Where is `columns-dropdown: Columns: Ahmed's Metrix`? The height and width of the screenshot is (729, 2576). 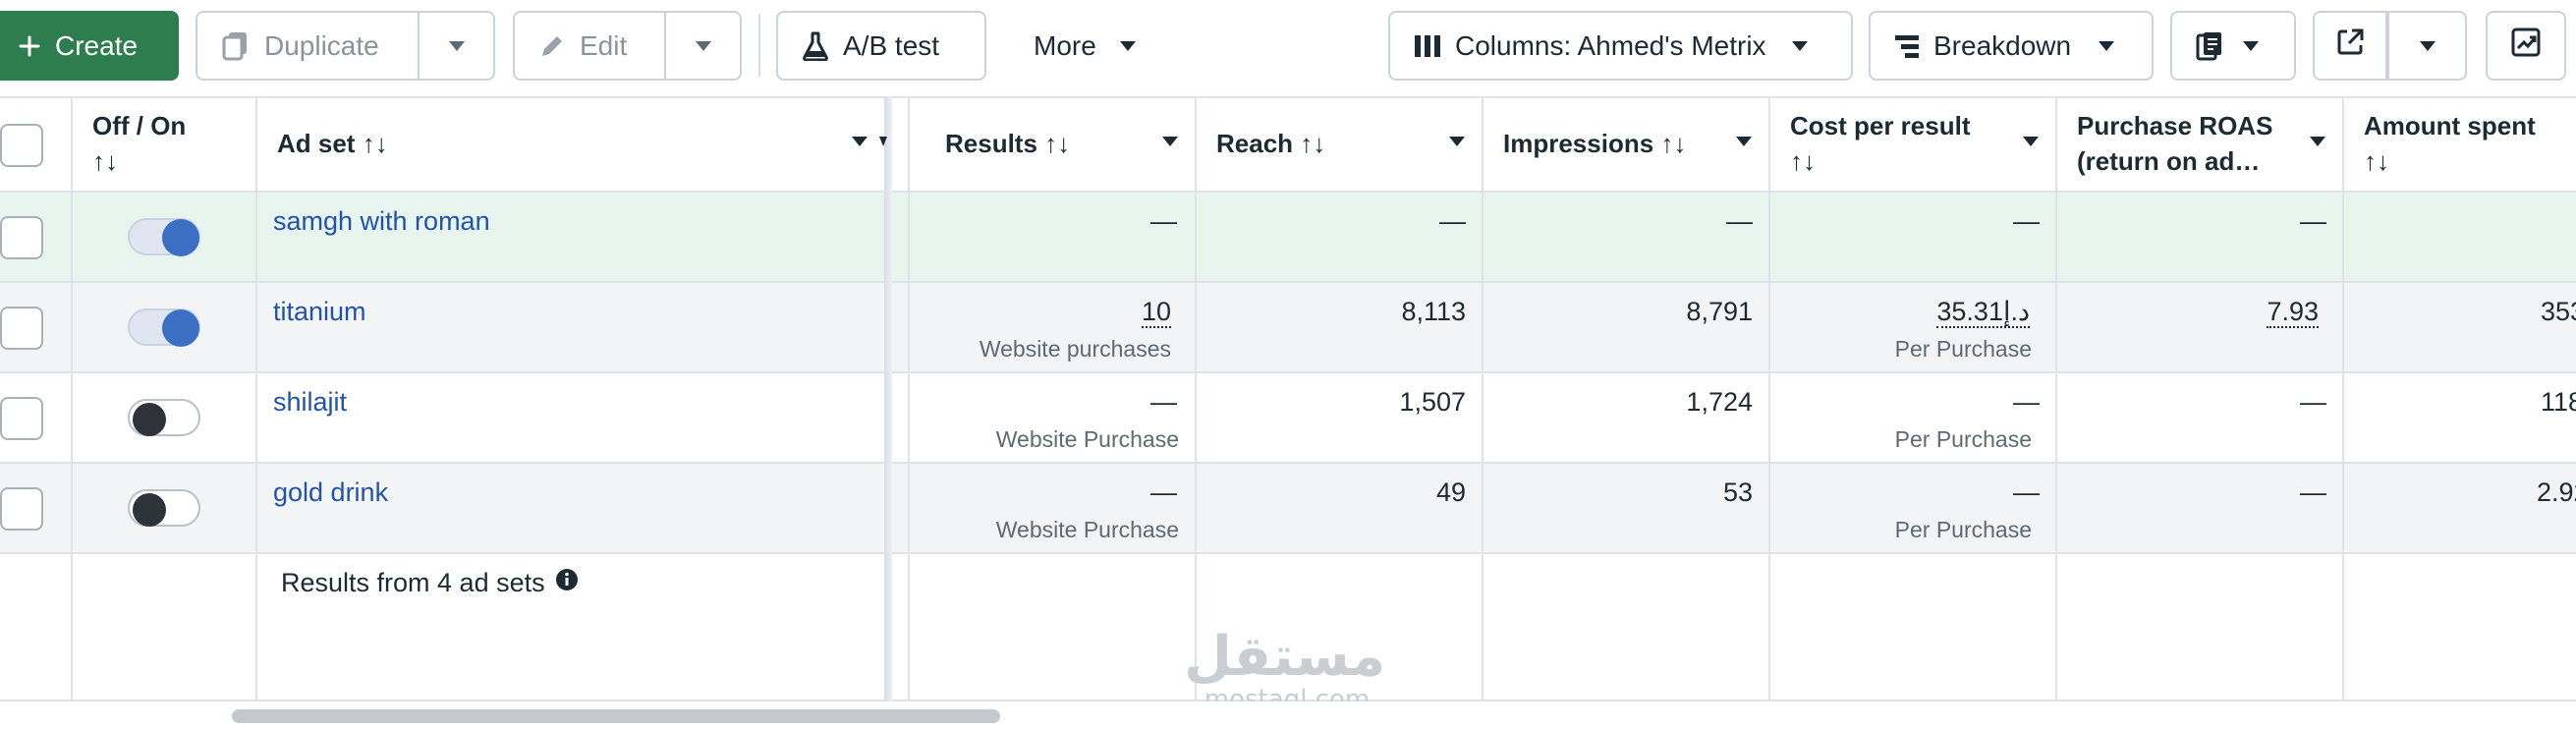
columns-dropdown: Columns: Ahmed's Metrix is located at coordinates (1620, 46).